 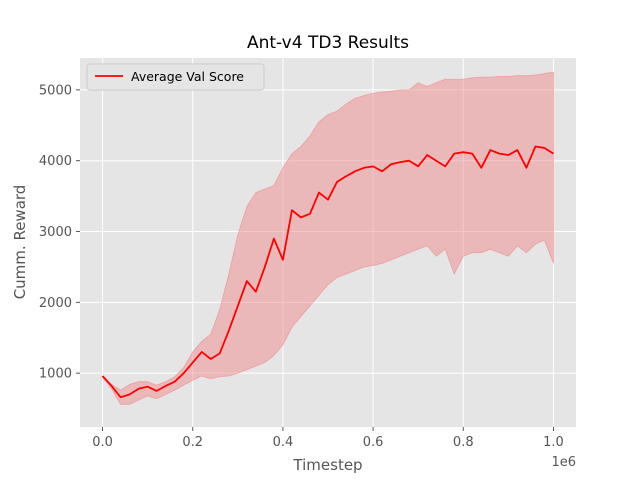 What do you see at coordinates (187, 76) in the screenshot?
I see `legend-label: Average Val Score` at bounding box center [187, 76].